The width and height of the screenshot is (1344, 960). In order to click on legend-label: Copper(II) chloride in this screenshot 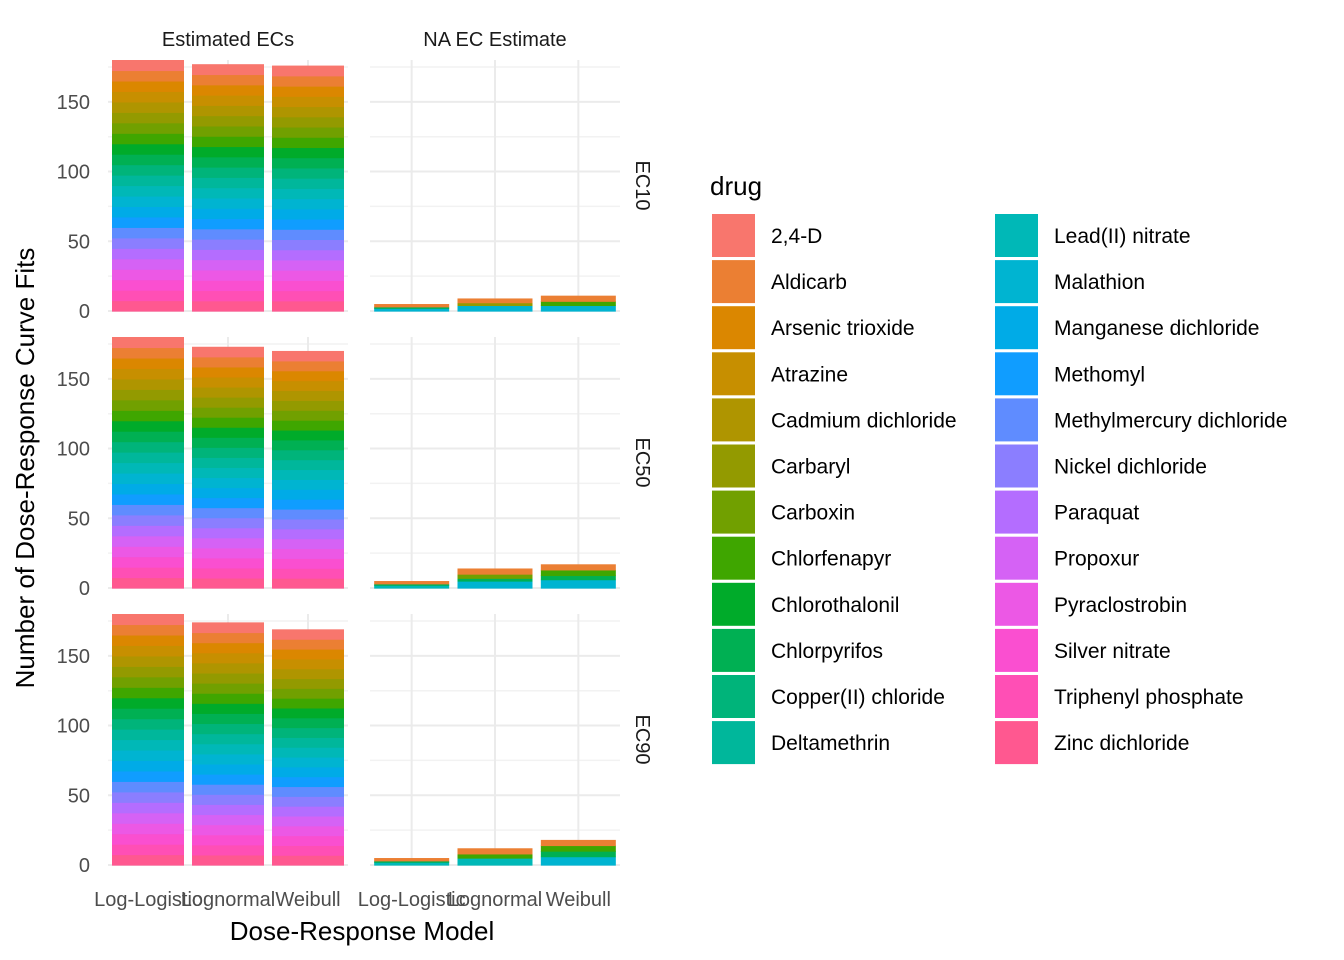, I will do `click(858, 697)`.